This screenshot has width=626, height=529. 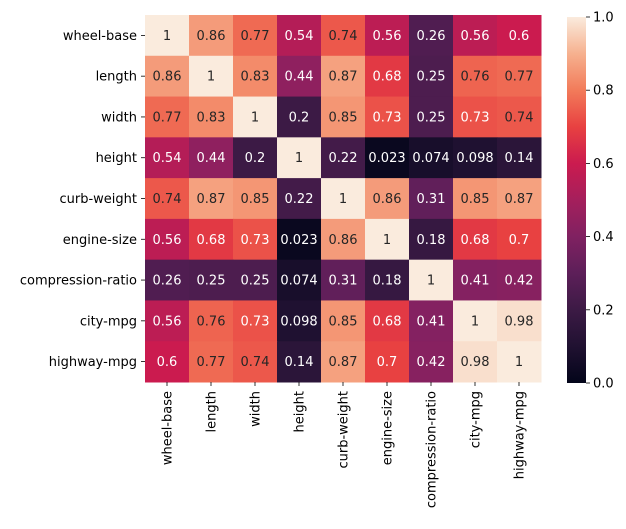 I want to click on heatmap-cell-city-mpg-compression-ratio, so click(x=431, y=321).